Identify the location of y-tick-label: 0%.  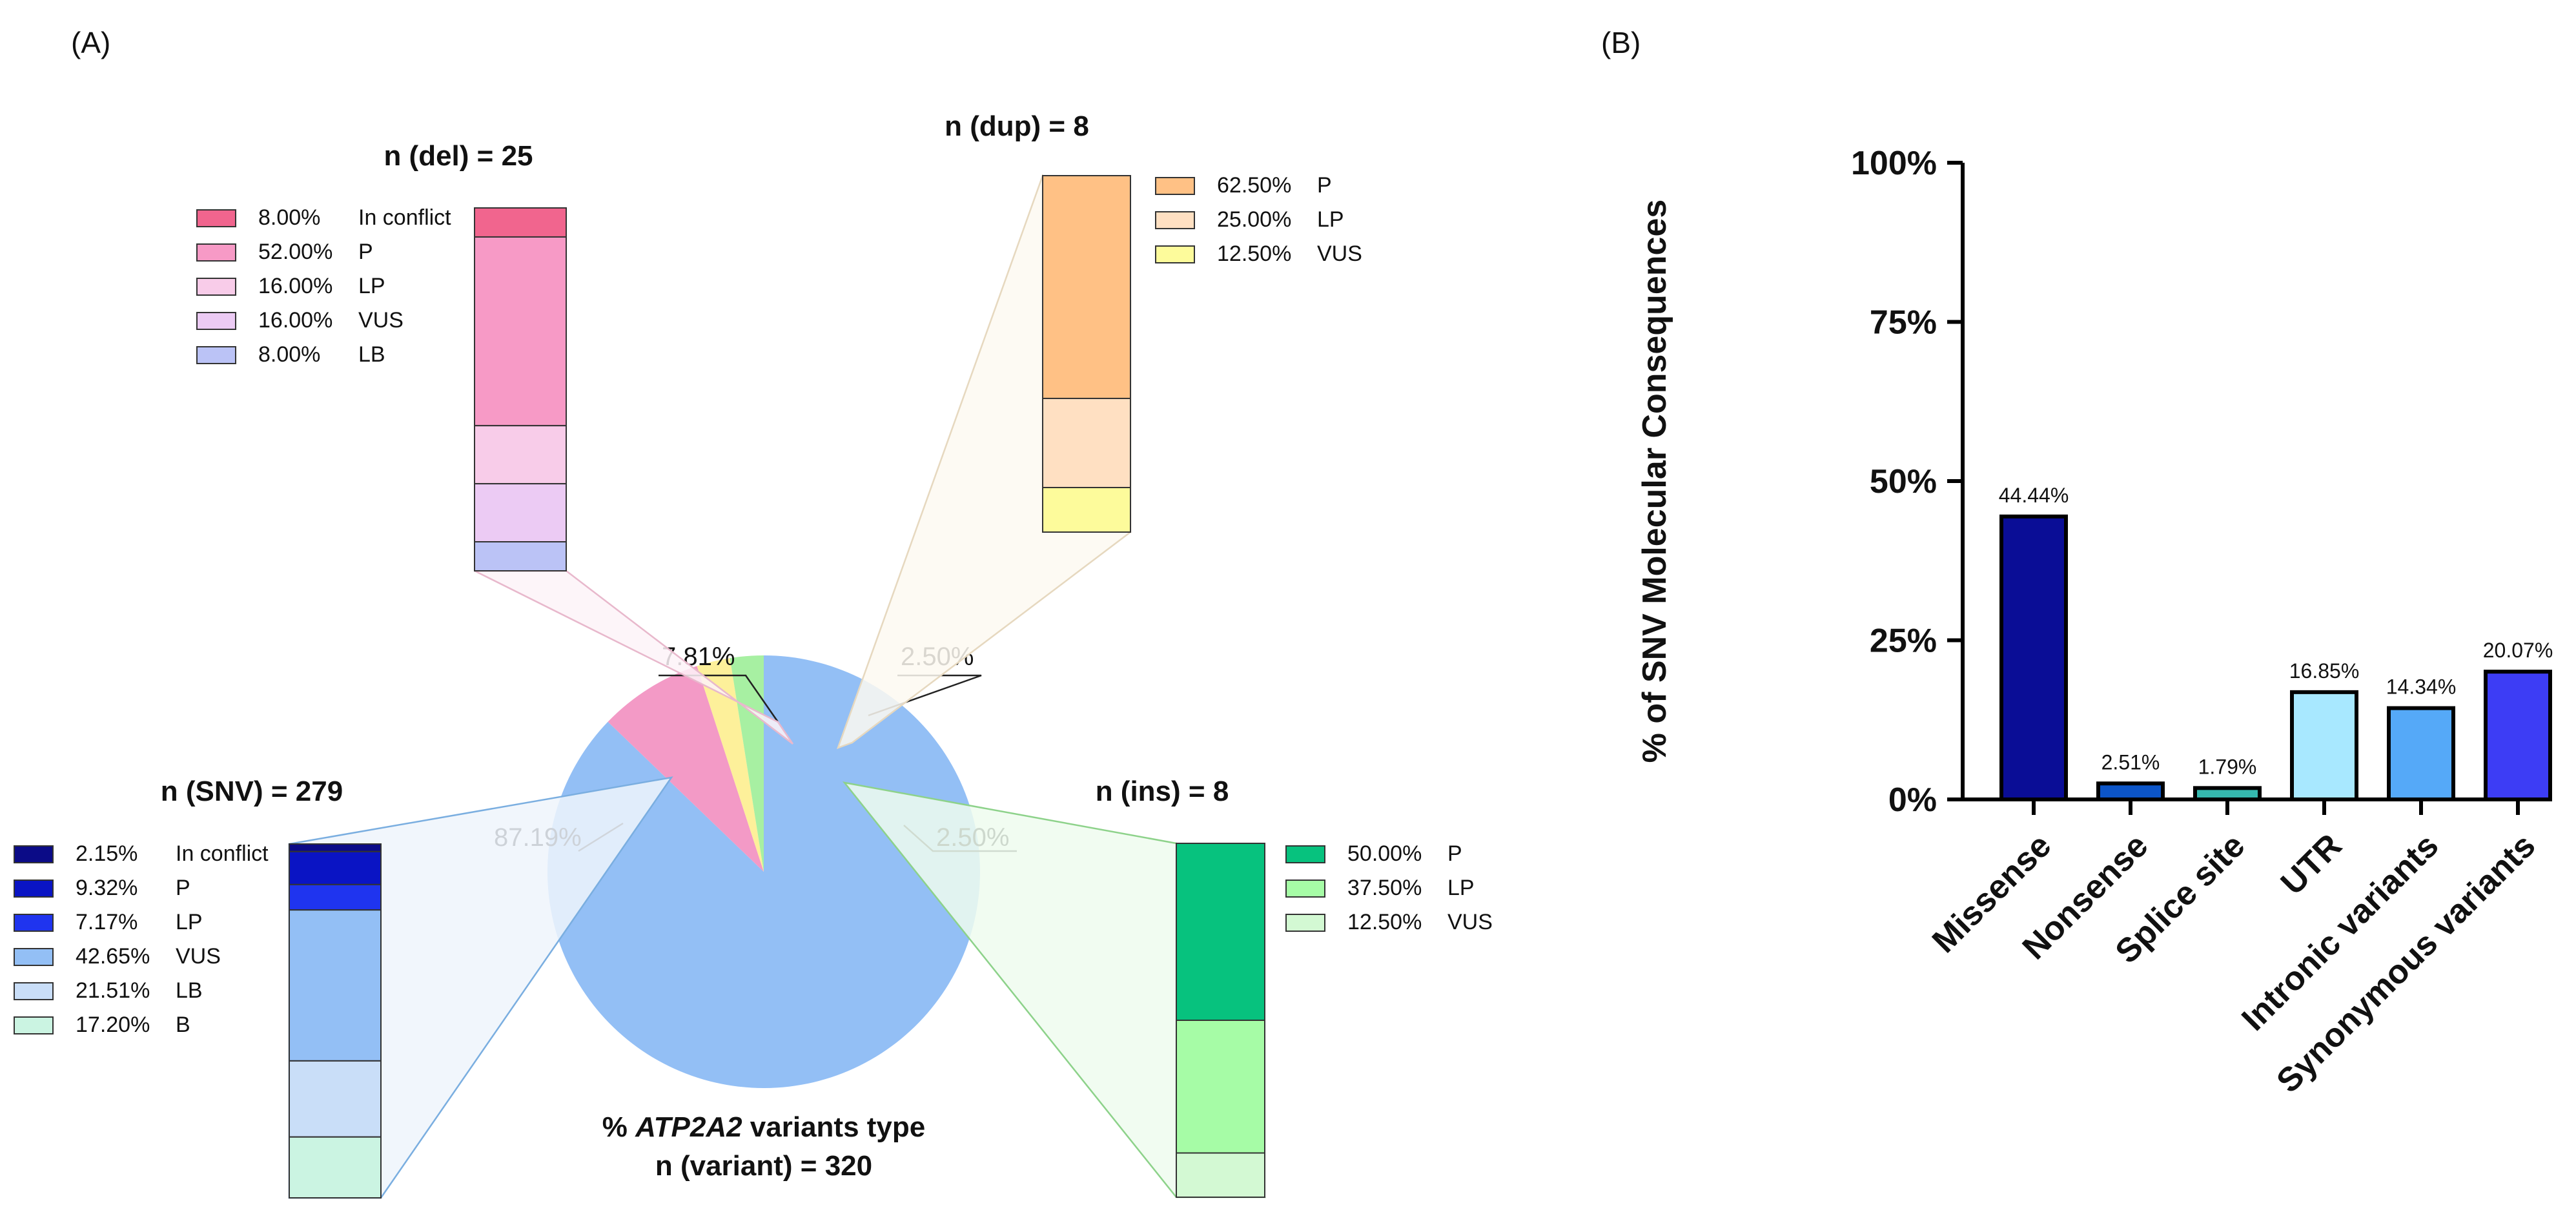
(1912, 800).